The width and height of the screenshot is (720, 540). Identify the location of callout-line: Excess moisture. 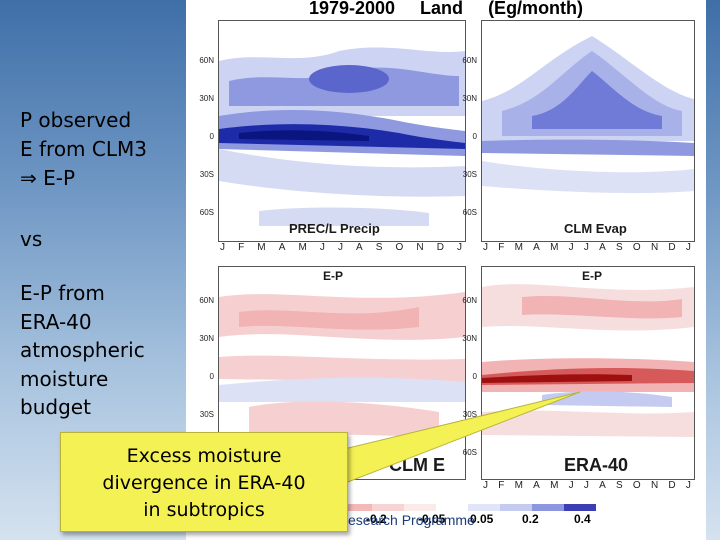
(204, 456).